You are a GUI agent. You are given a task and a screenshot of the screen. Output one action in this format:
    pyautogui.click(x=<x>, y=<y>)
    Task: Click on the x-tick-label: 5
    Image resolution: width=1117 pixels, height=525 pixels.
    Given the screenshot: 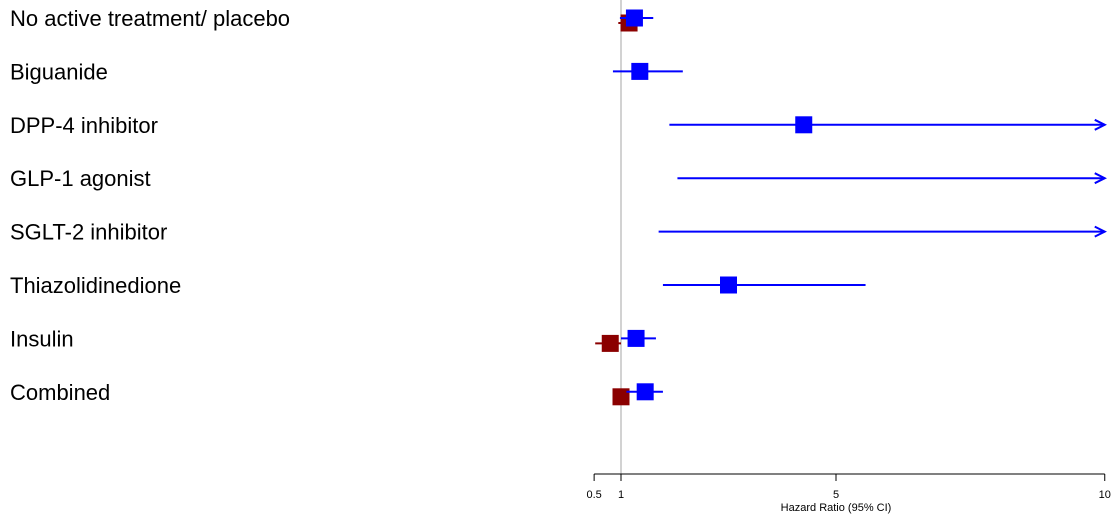 What is the action you would take?
    pyautogui.click(x=836, y=495)
    